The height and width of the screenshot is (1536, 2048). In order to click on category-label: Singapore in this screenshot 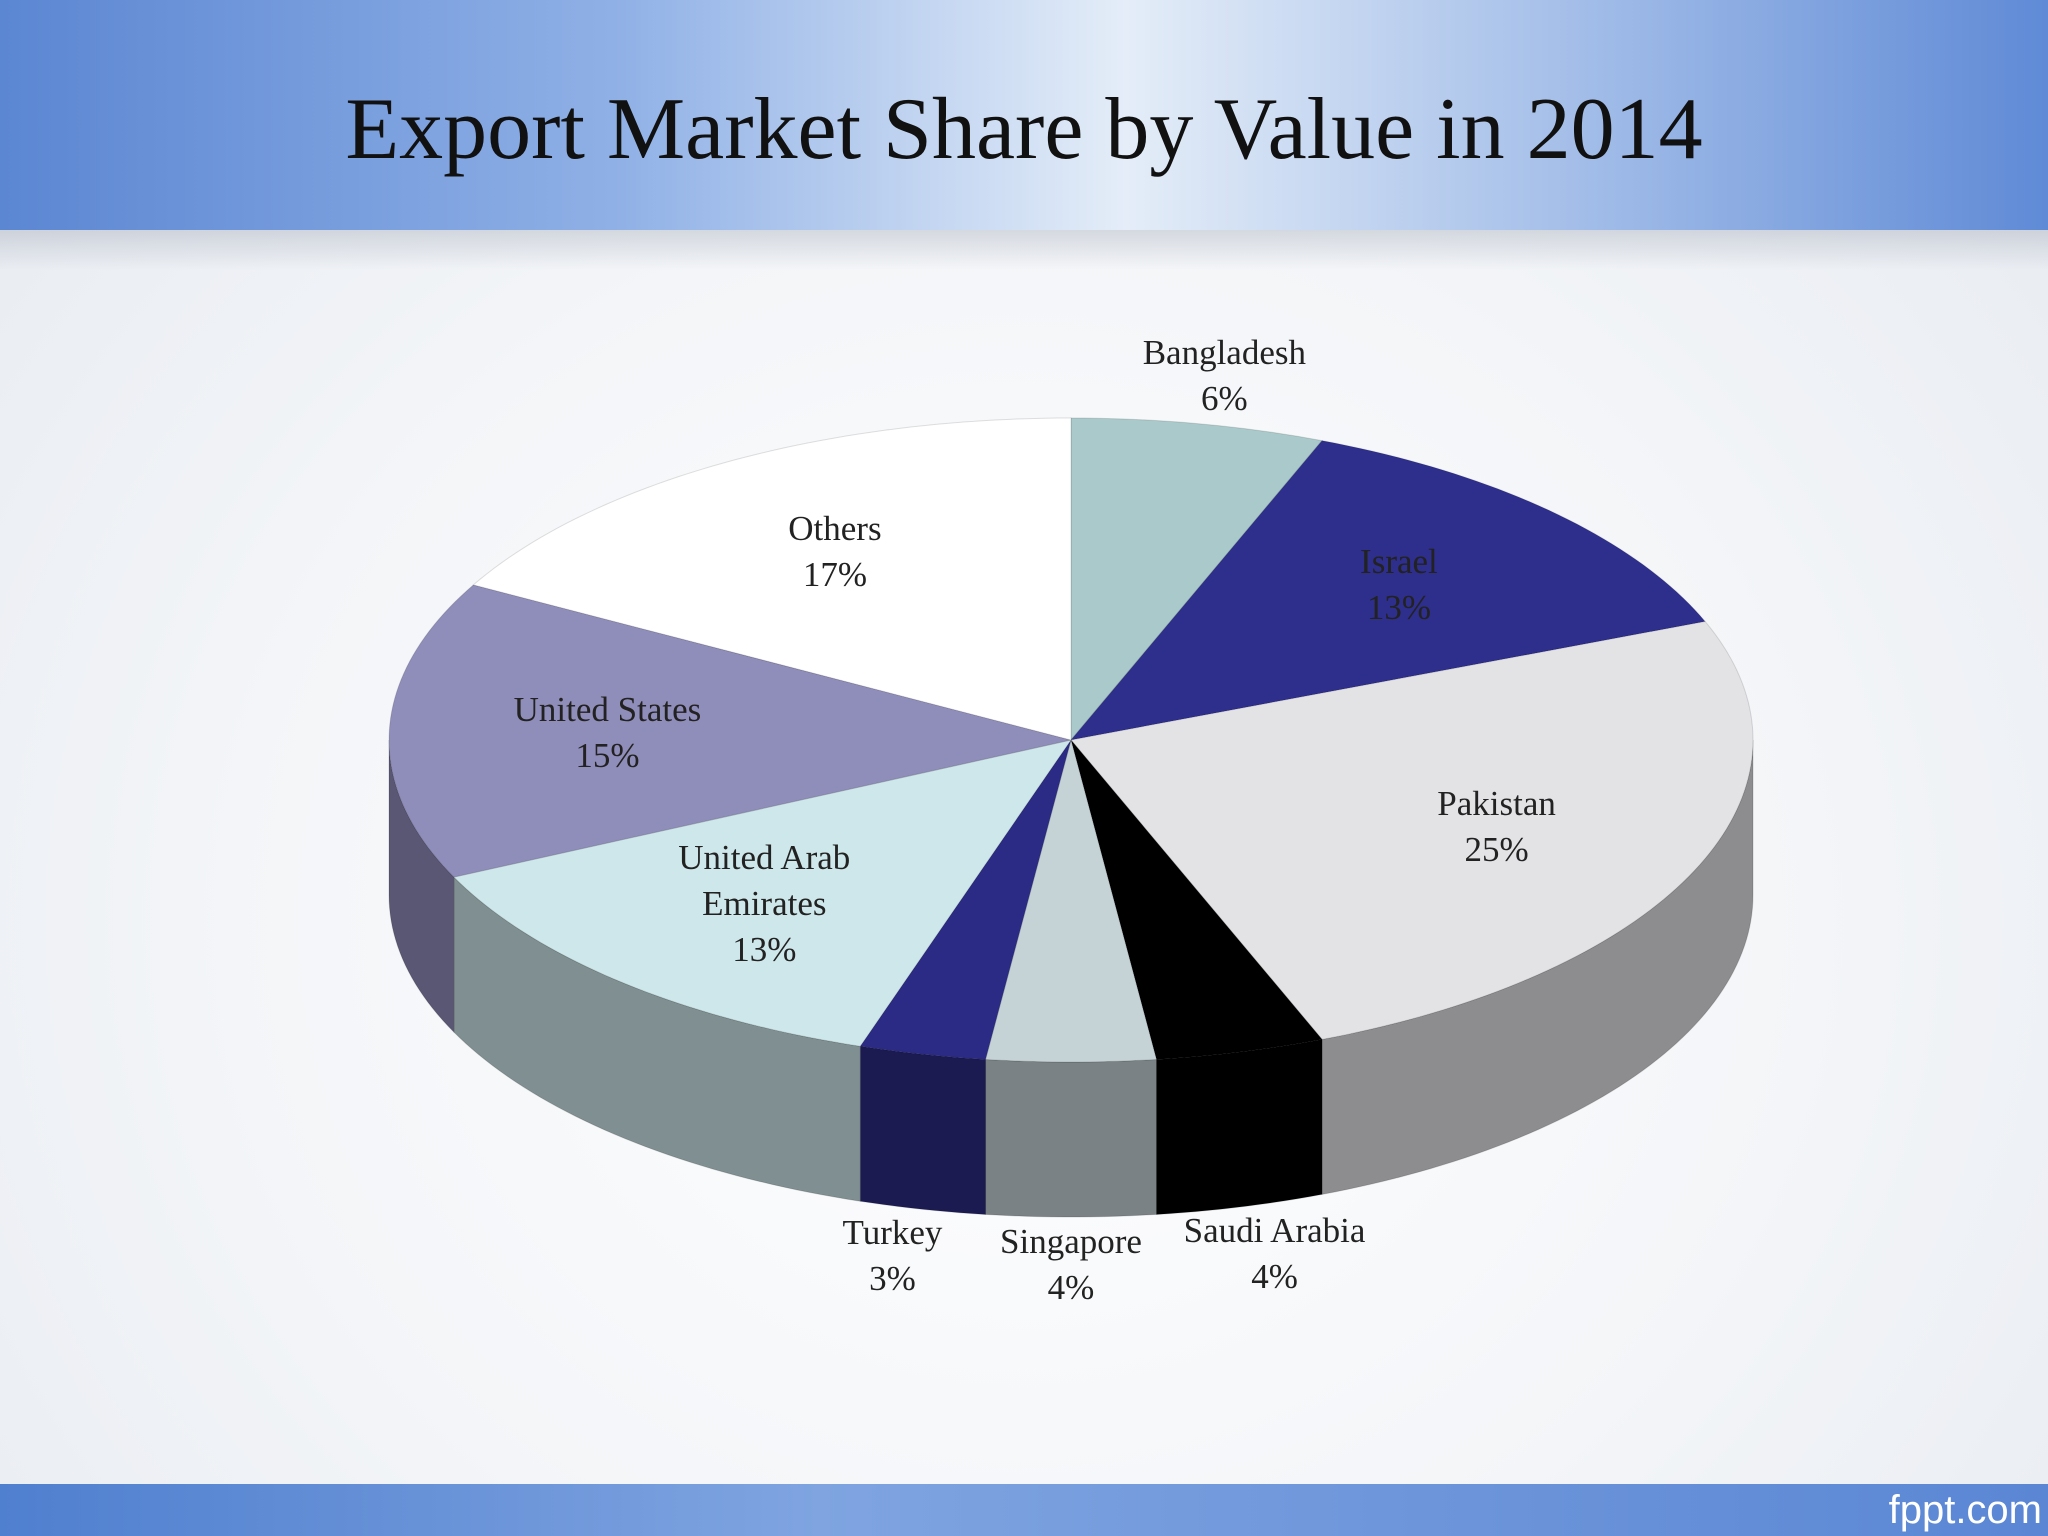, I will do `click(1071, 1242)`.